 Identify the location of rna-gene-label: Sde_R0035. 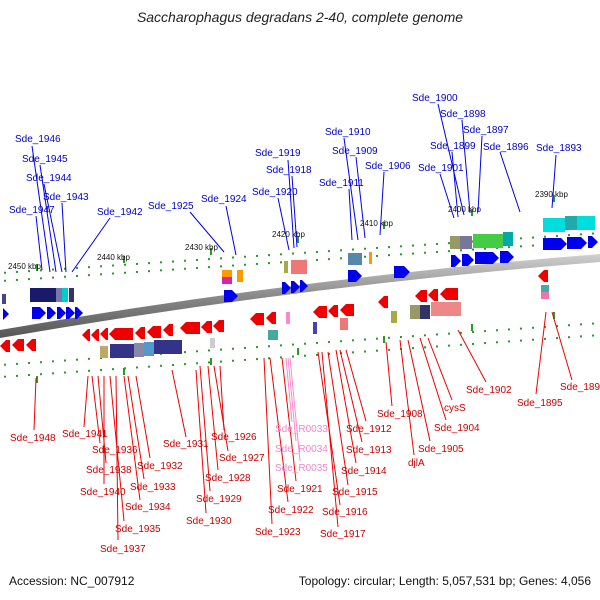
(301, 468).